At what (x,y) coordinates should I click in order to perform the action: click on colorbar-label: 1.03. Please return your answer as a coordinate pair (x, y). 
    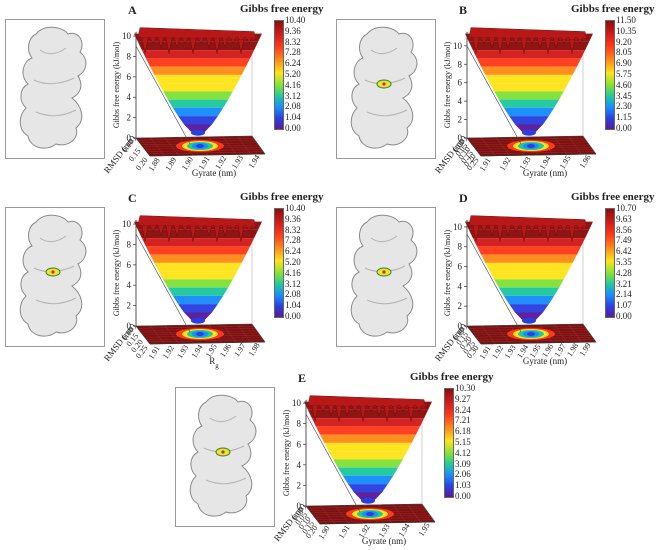
    Looking at the image, I should click on (463, 485).